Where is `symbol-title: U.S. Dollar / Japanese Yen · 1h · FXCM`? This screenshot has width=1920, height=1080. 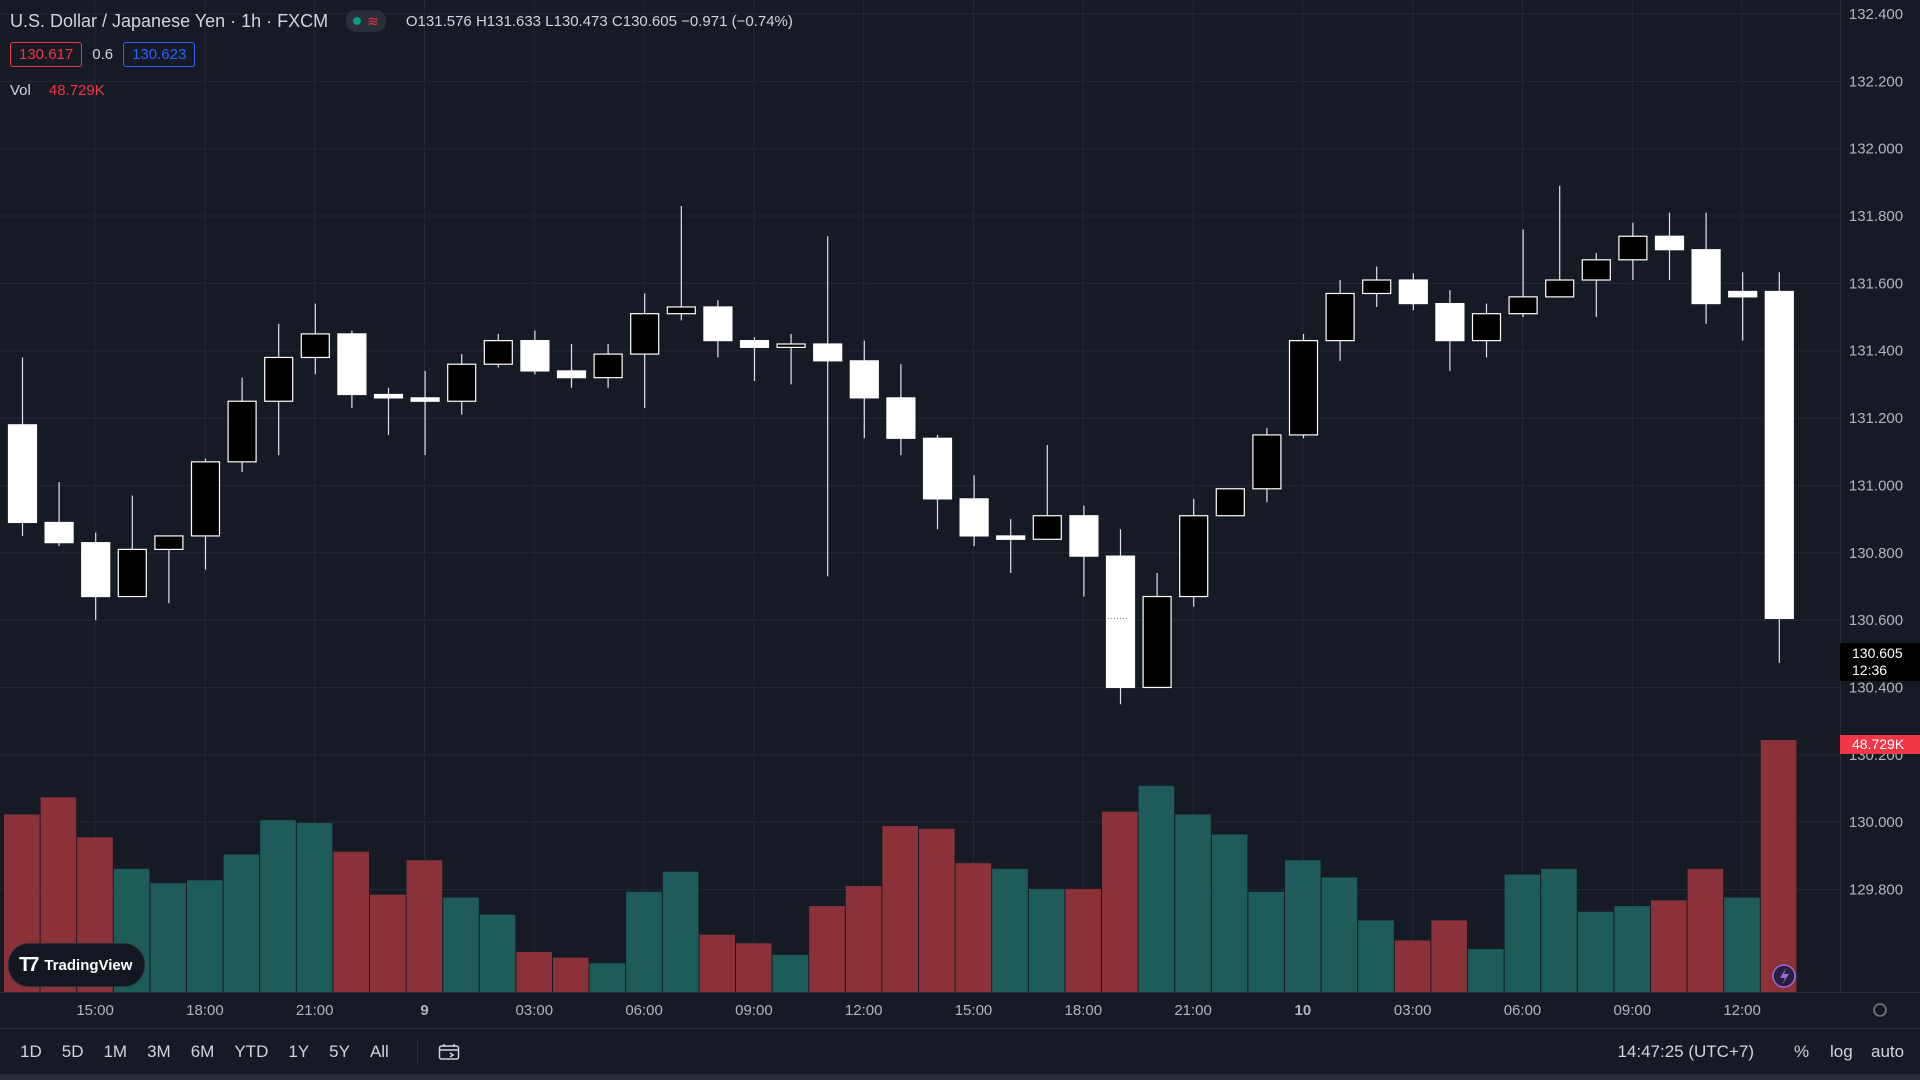
symbol-title: U.S. Dollar / Japanese Yen · 1h · FXCM is located at coordinates (169, 20).